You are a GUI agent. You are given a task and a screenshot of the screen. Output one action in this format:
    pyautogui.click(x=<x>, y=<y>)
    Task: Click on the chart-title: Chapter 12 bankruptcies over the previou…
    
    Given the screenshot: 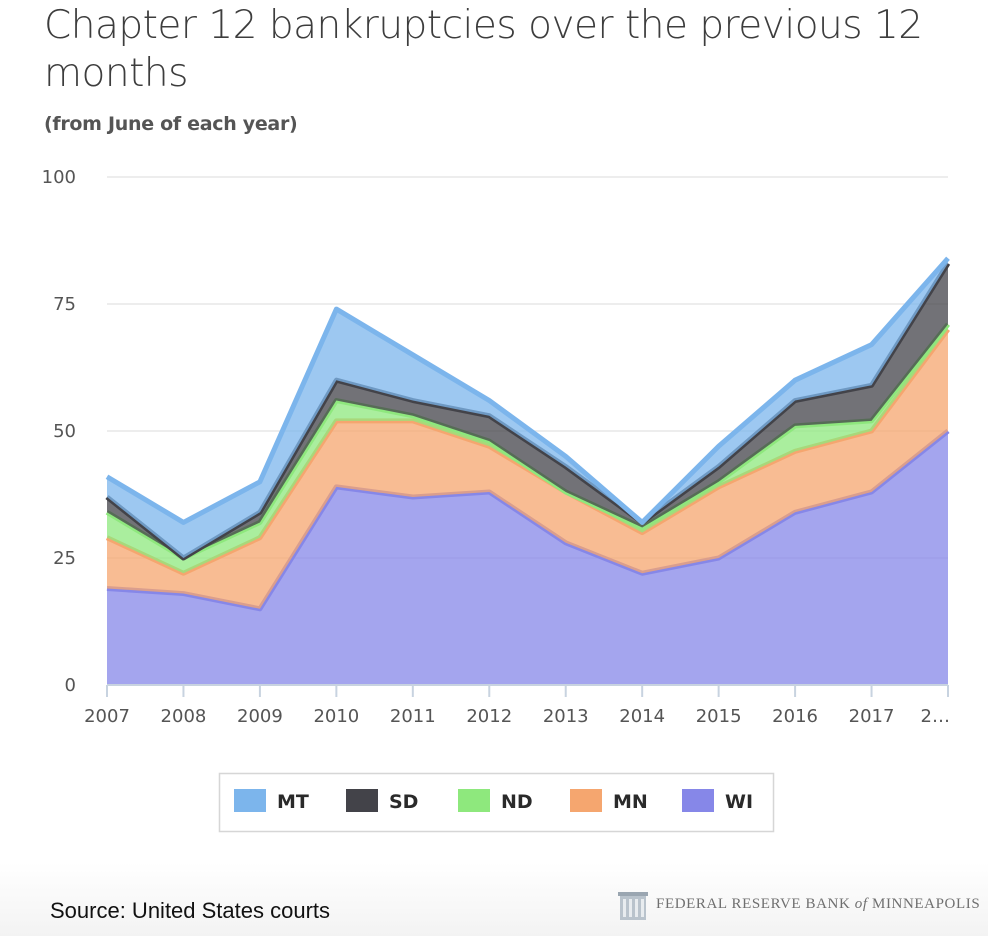 What is the action you would take?
    pyautogui.click(x=483, y=49)
    